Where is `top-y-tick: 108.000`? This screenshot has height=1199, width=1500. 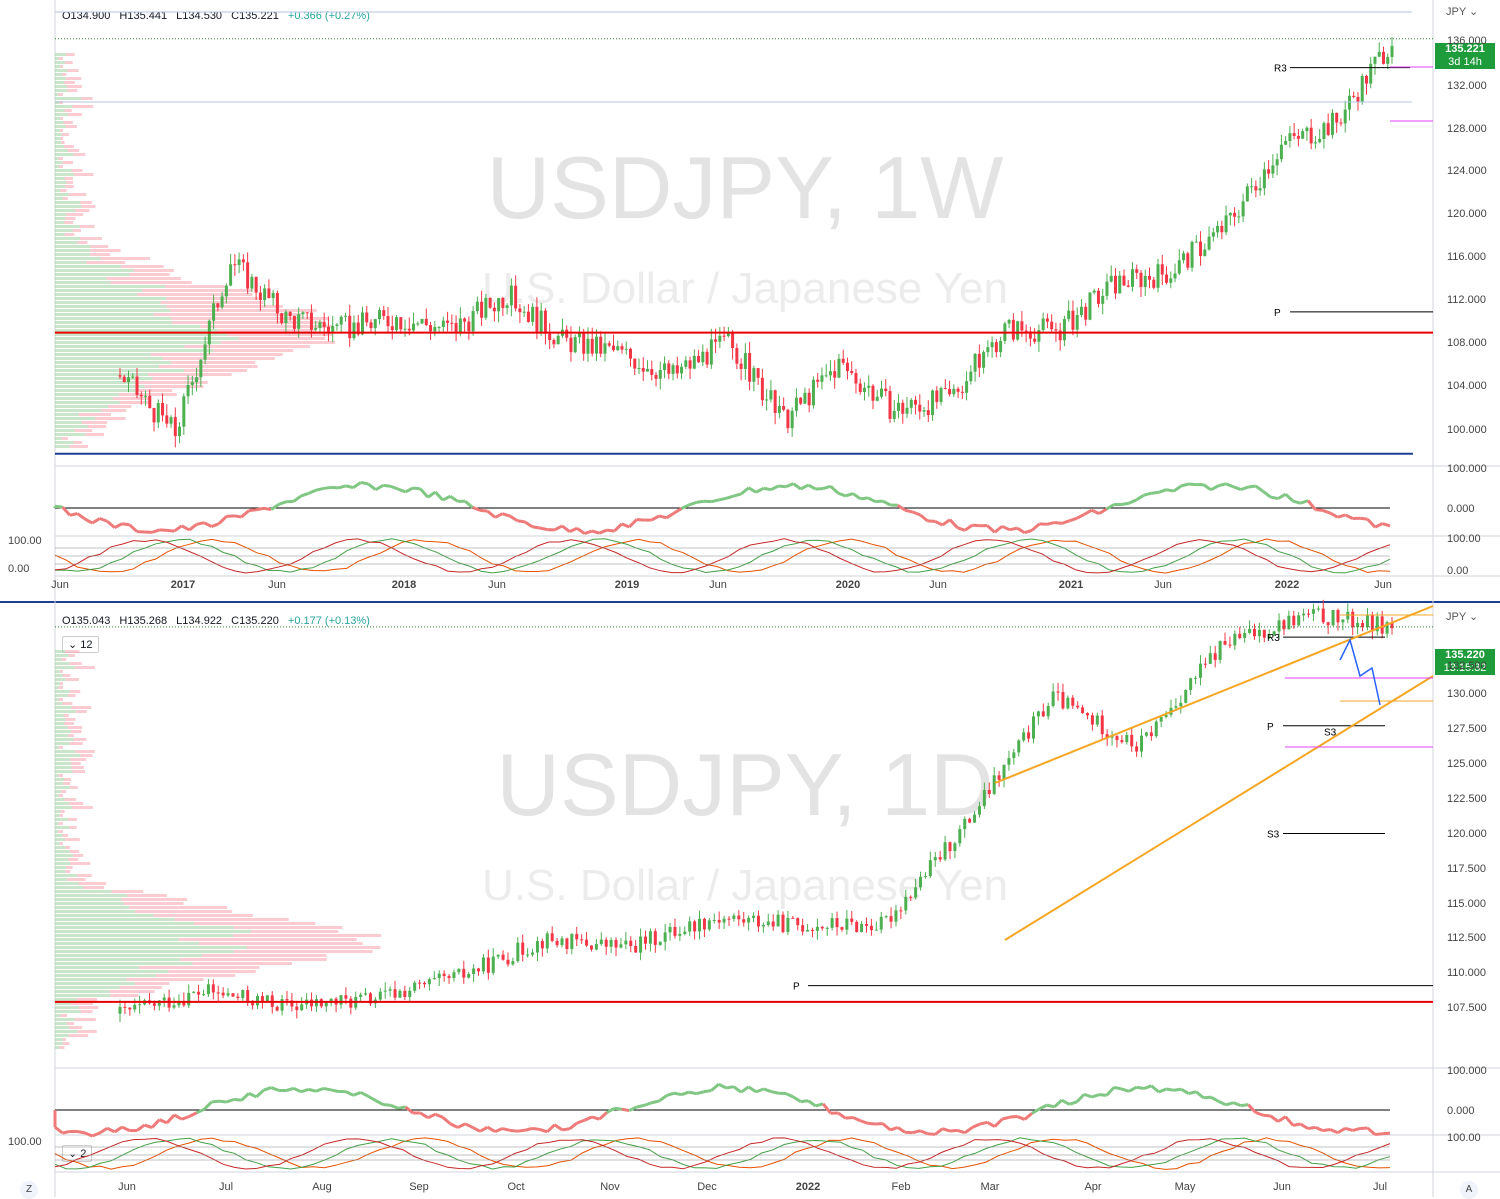 top-y-tick: 108.000 is located at coordinates (1467, 343).